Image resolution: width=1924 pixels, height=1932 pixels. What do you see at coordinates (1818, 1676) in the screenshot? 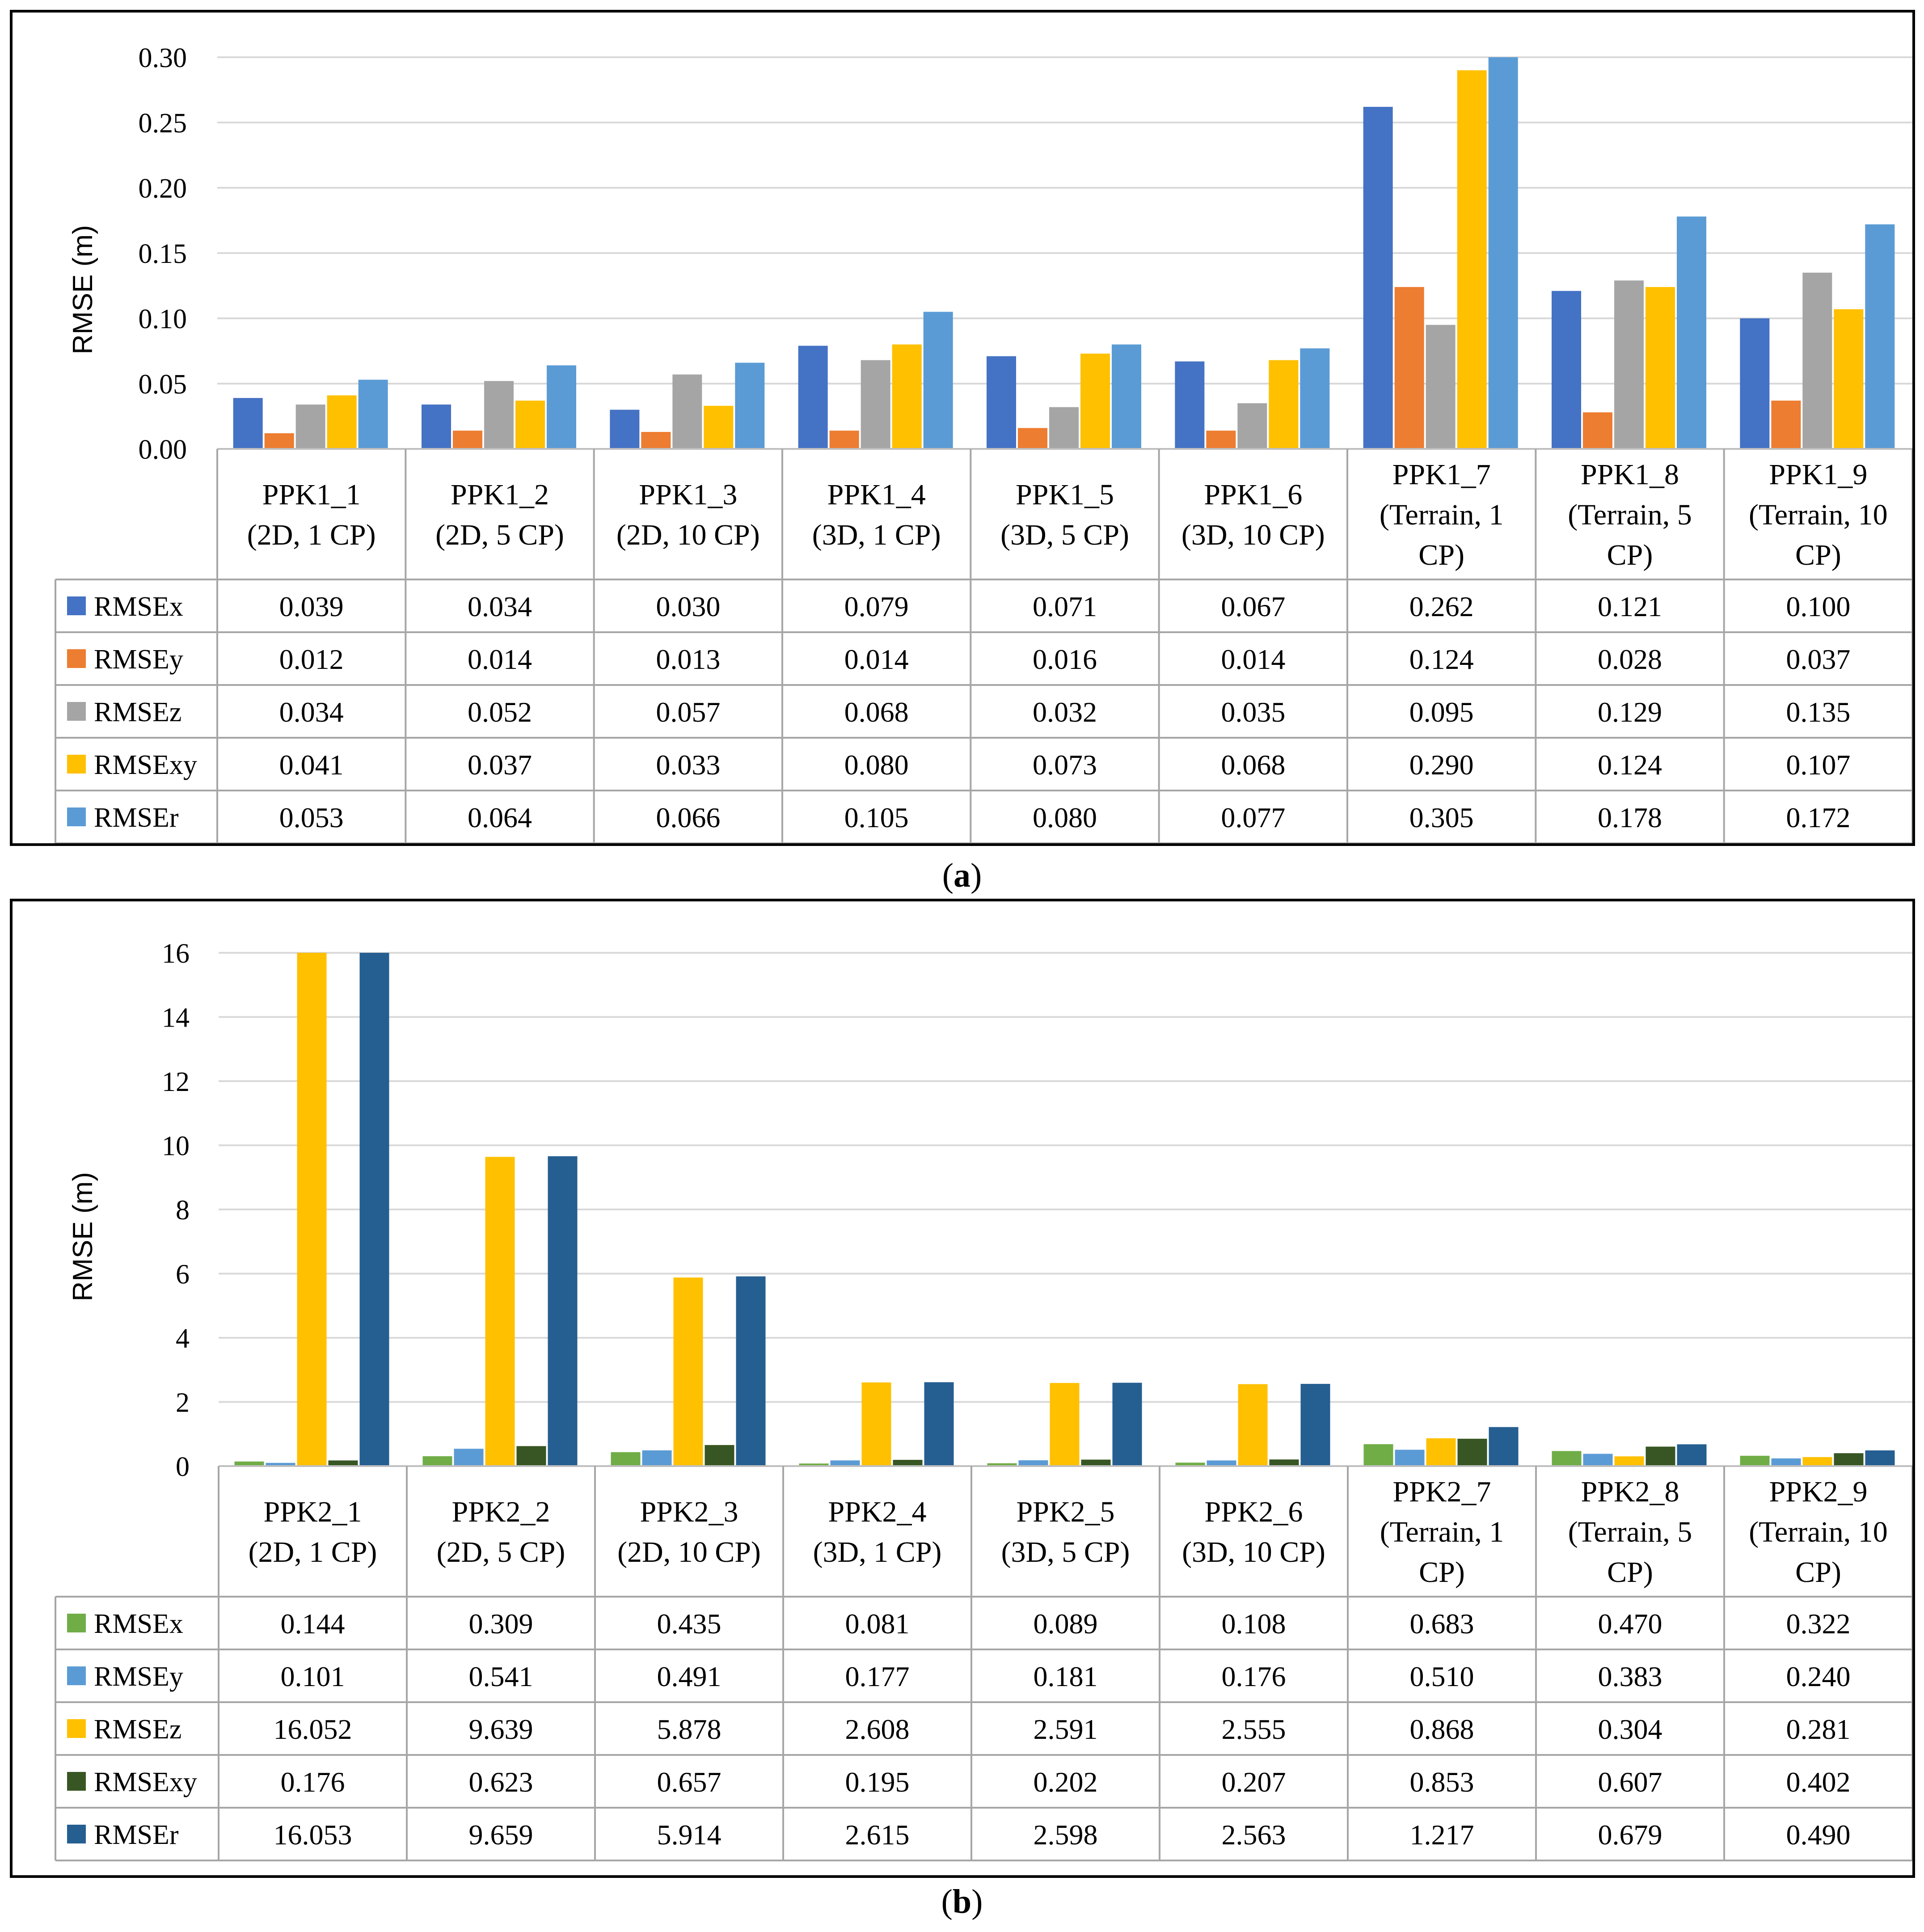
I see `table-cell-rmsey: 0.240` at bounding box center [1818, 1676].